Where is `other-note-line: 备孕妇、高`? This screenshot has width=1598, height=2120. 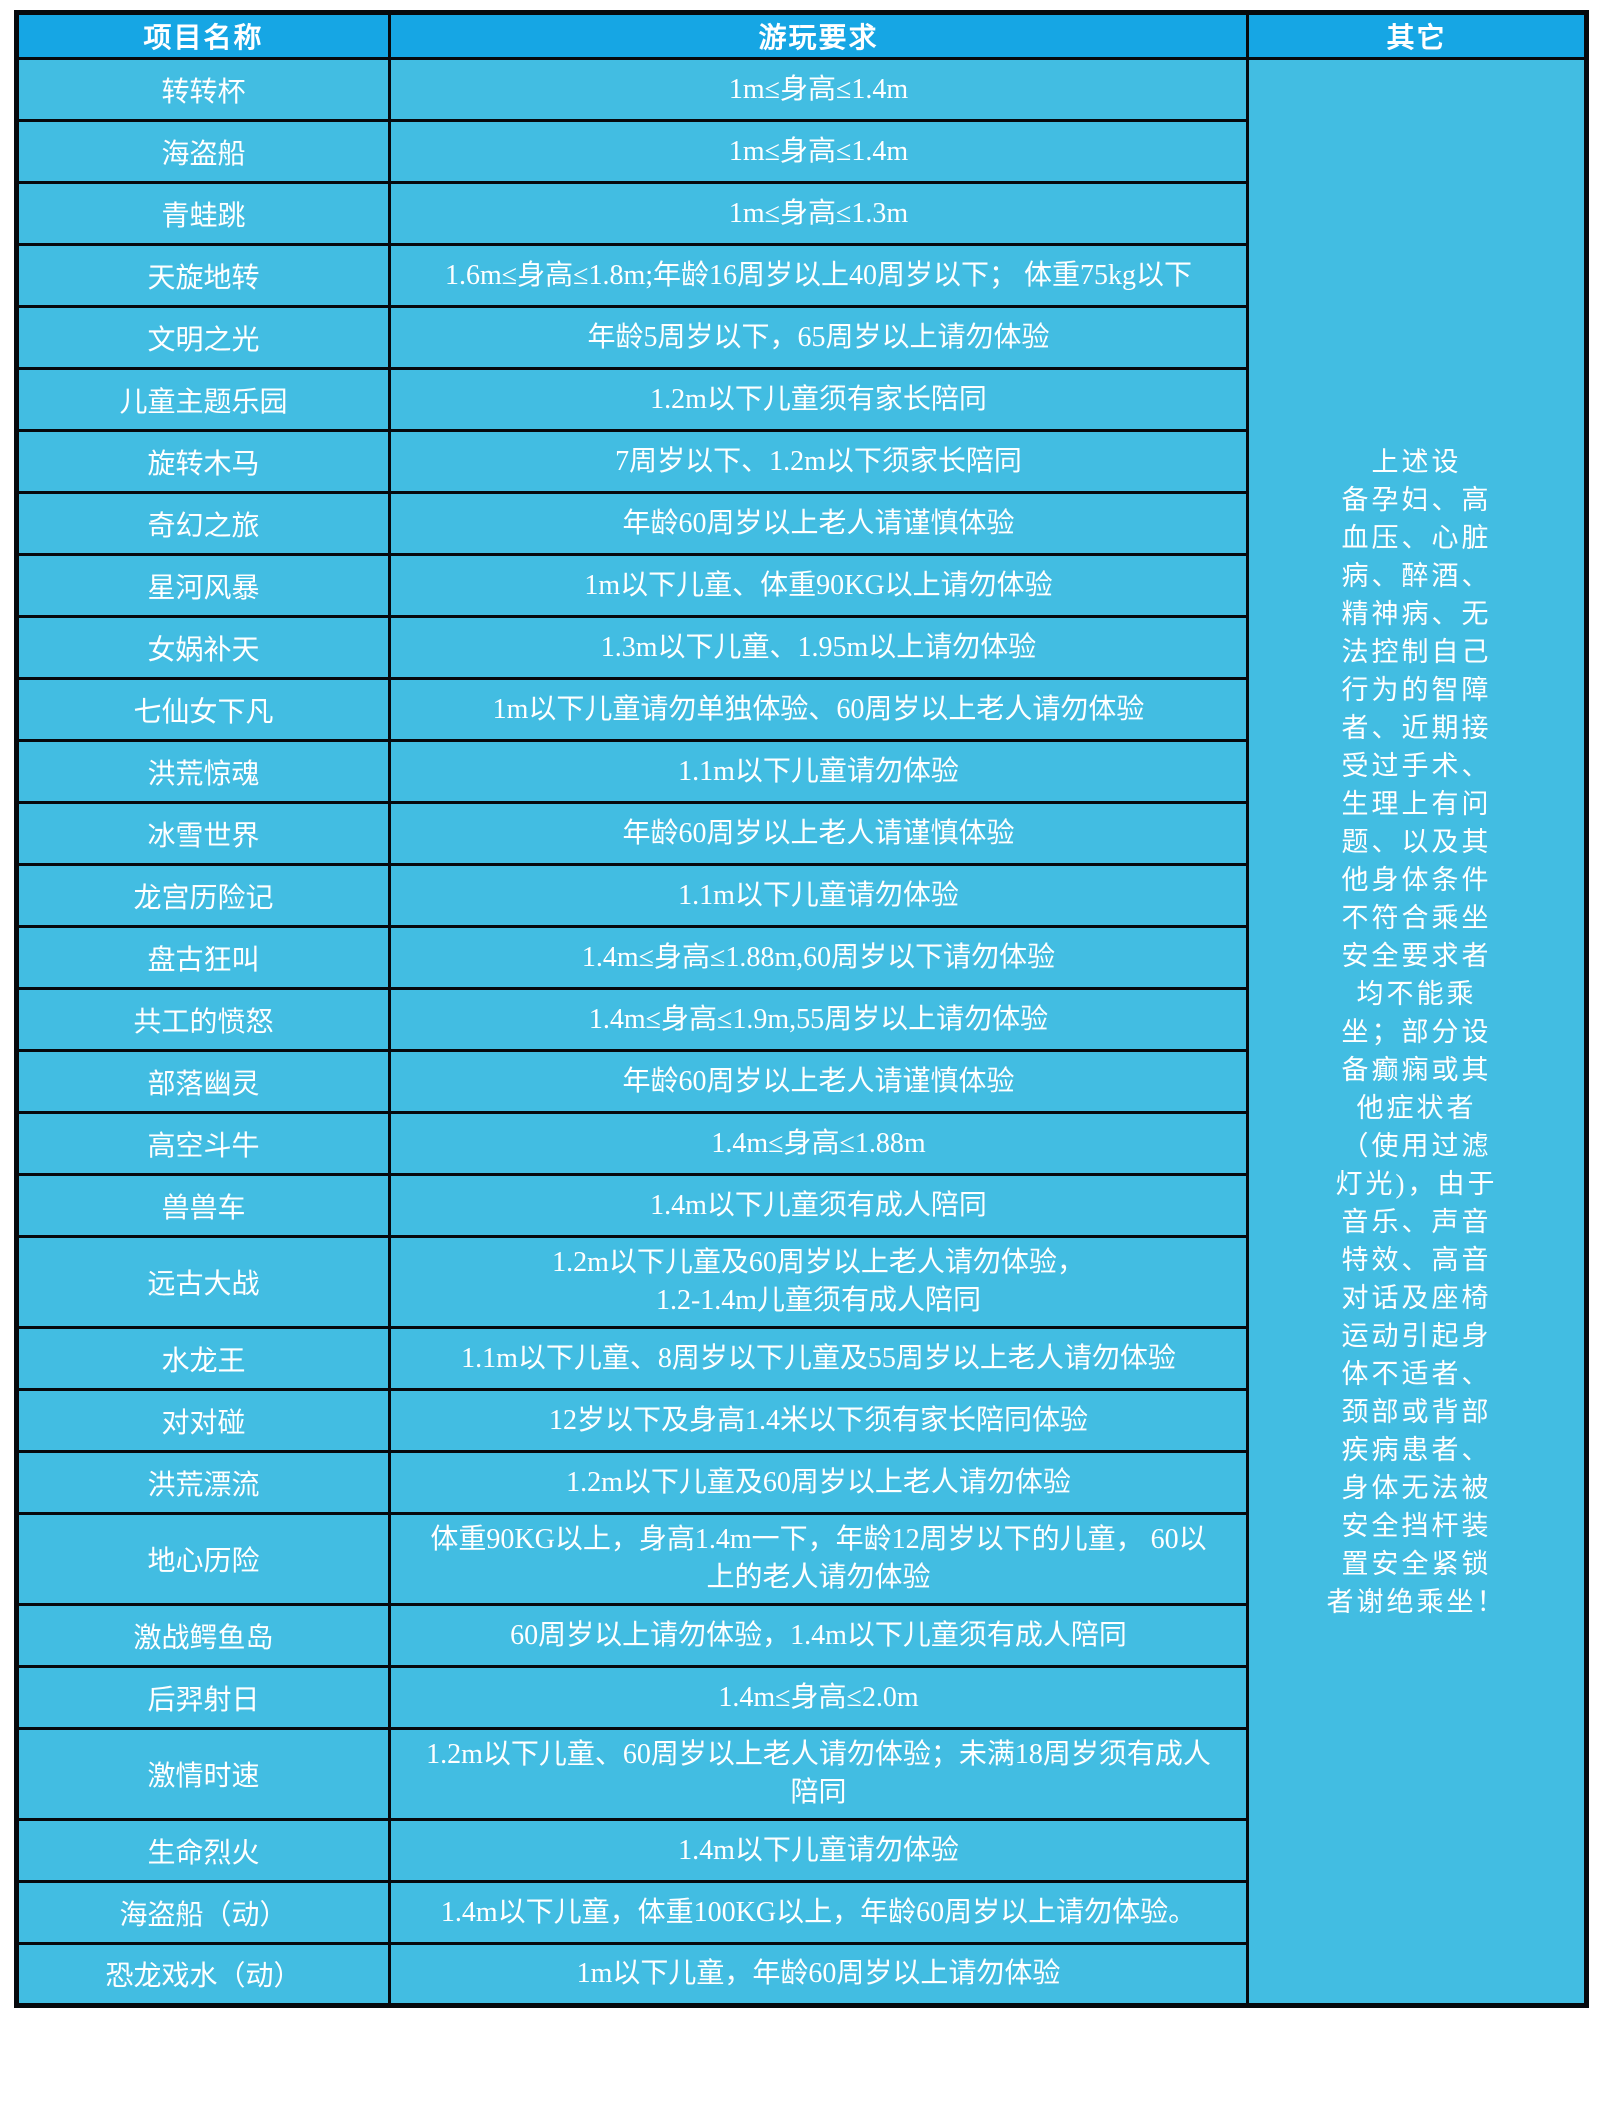 other-note-line: 备孕妇、高 is located at coordinates (1416, 499).